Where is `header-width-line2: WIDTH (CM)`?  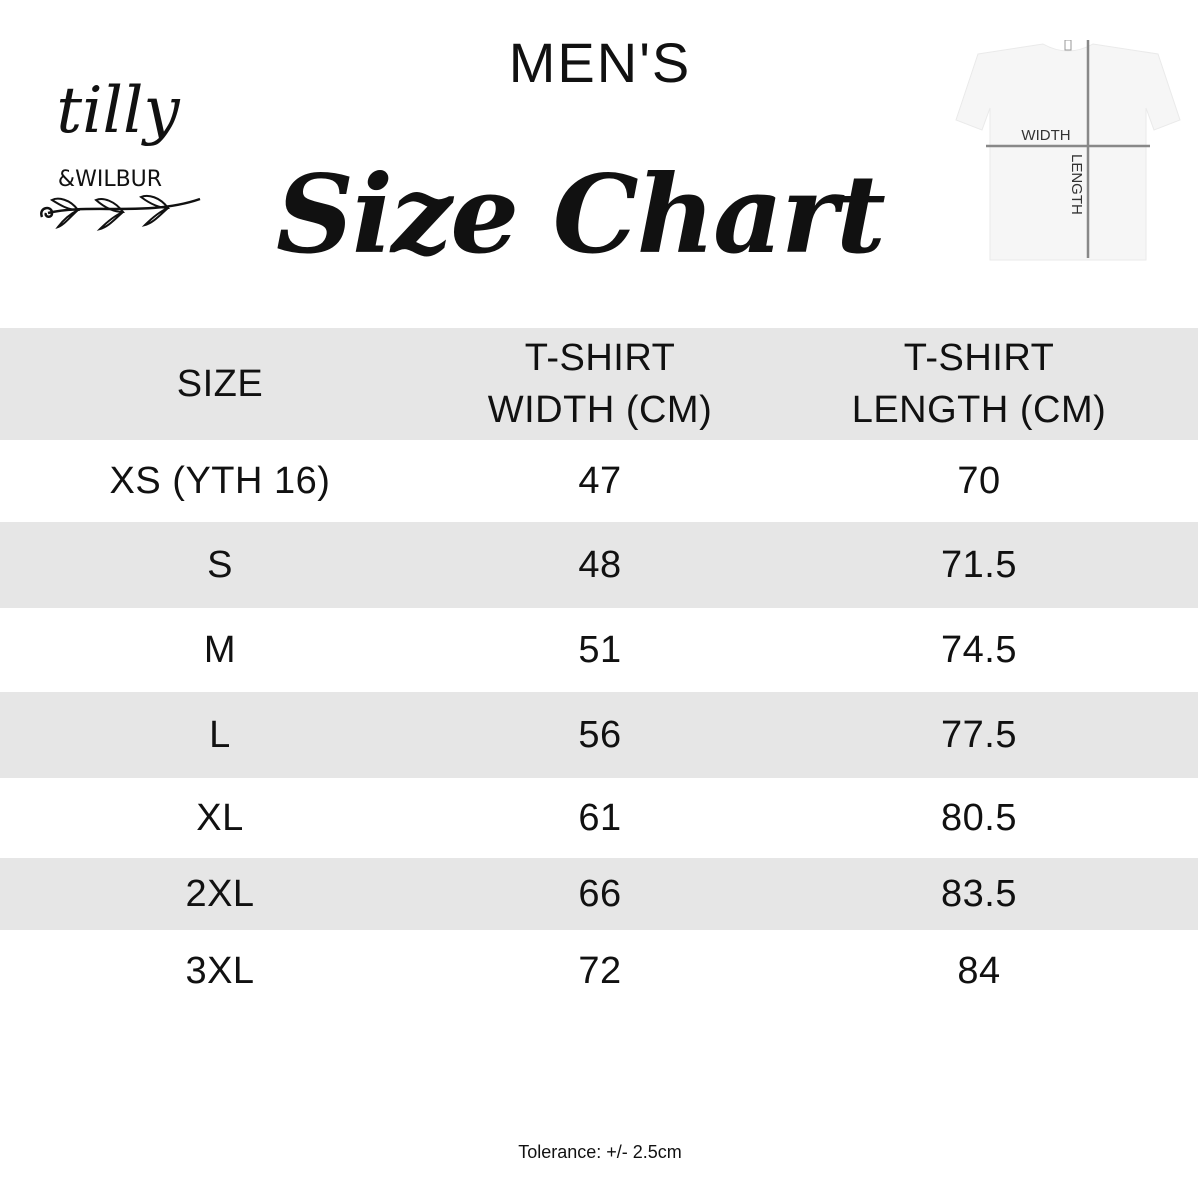 header-width-line2: WIDTH (CM) is located at coordinates (600, 410).